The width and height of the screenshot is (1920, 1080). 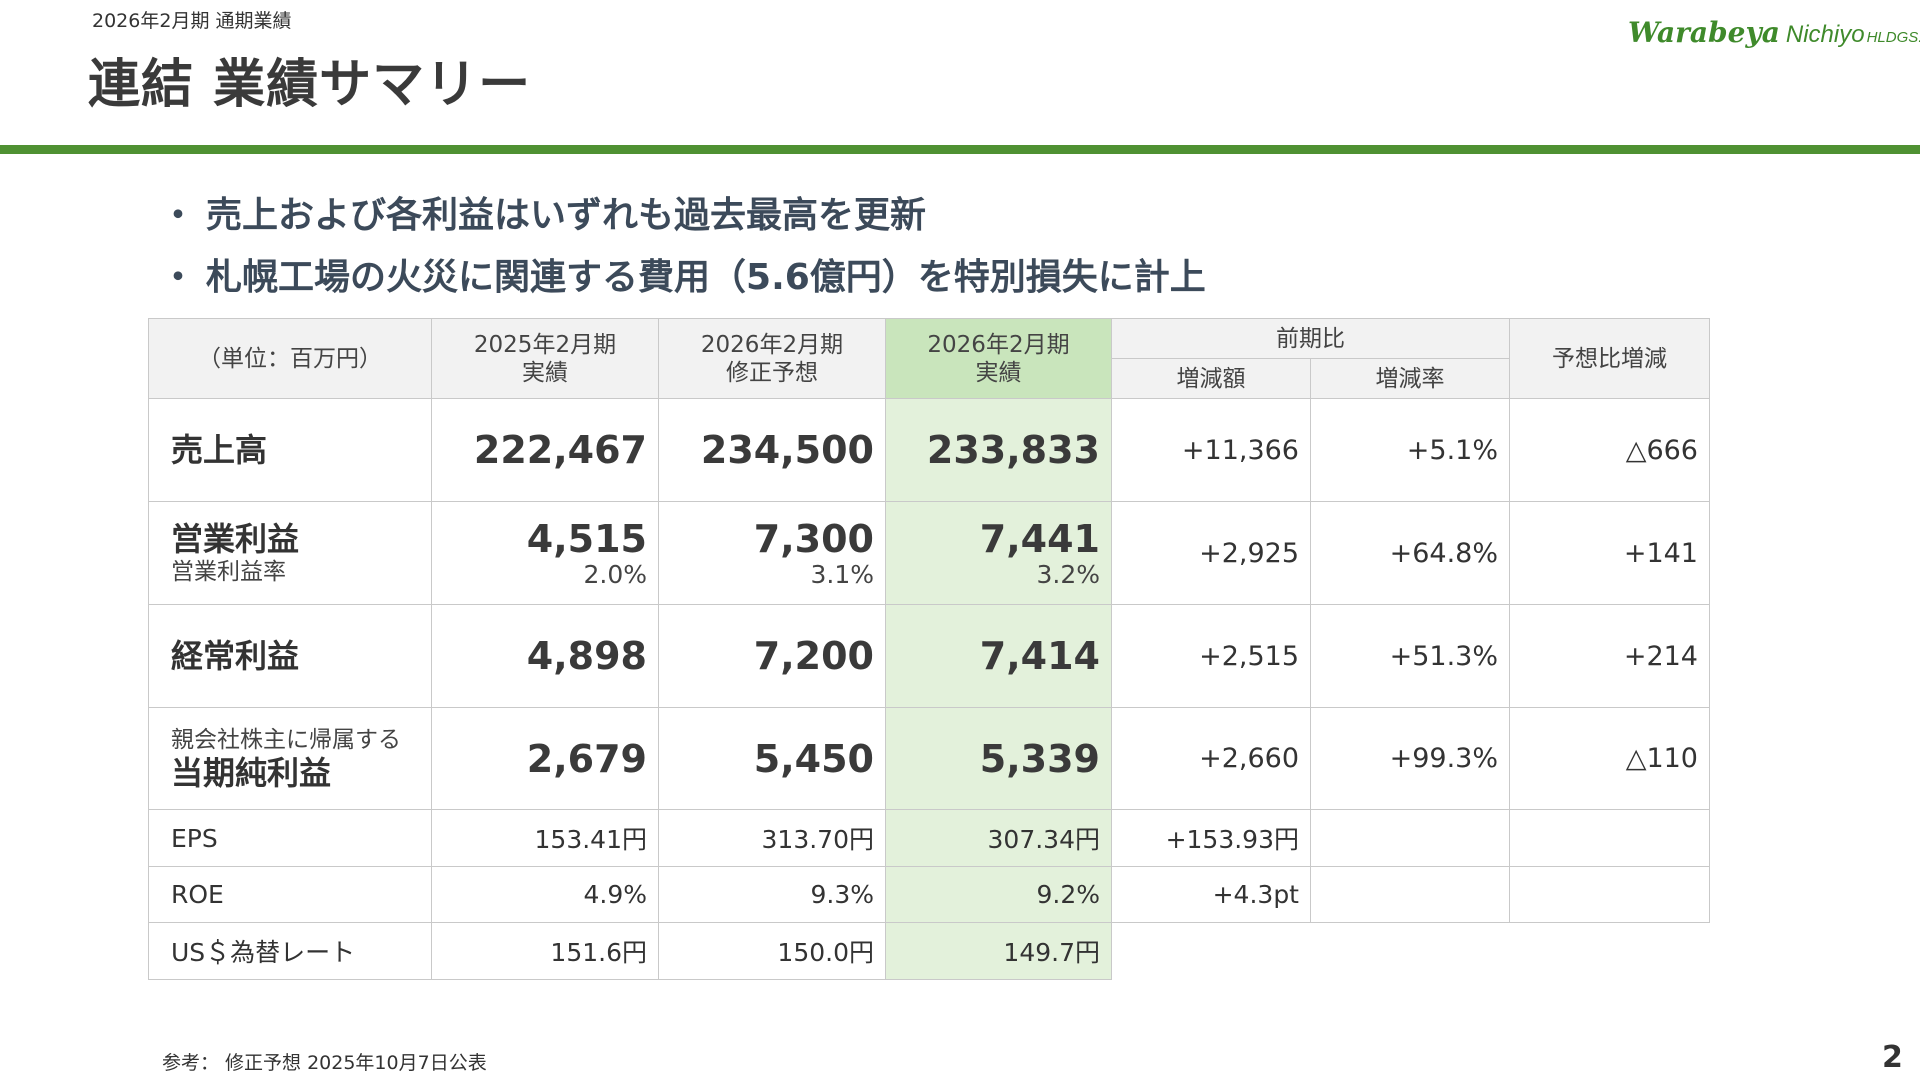 I want to click on op-income-forecast-margin: 3.1%, so click(x=842, y=574).